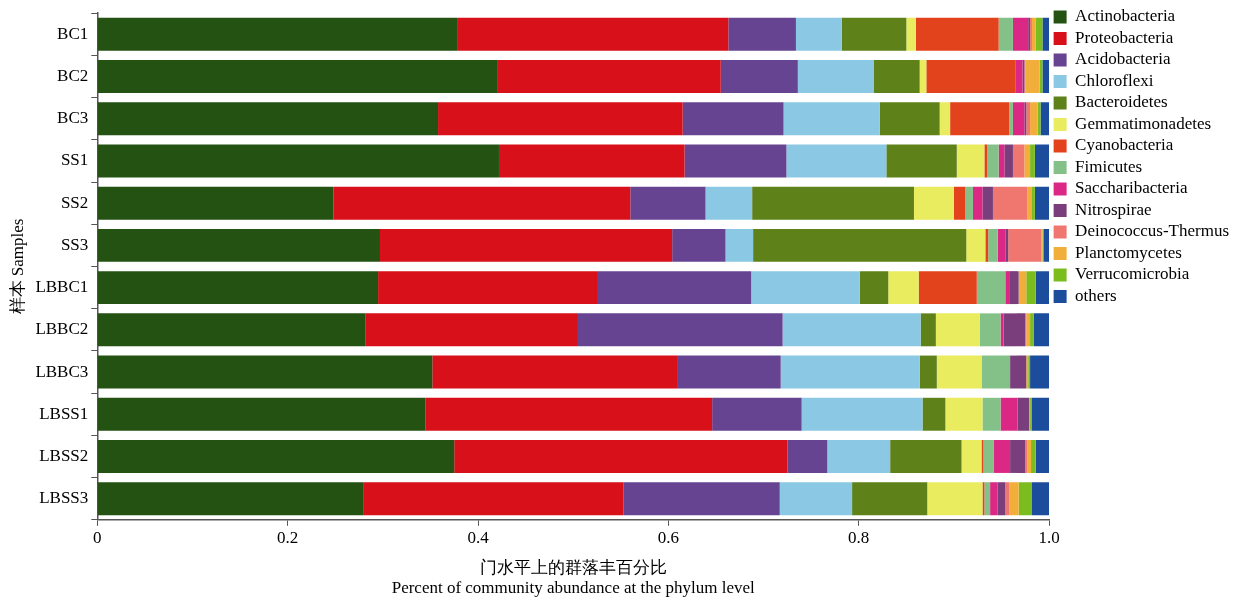 The width and height of the screenshot is (1245, 607). I want to click on legend-label: Chloroflexi, so click(1114, 80).